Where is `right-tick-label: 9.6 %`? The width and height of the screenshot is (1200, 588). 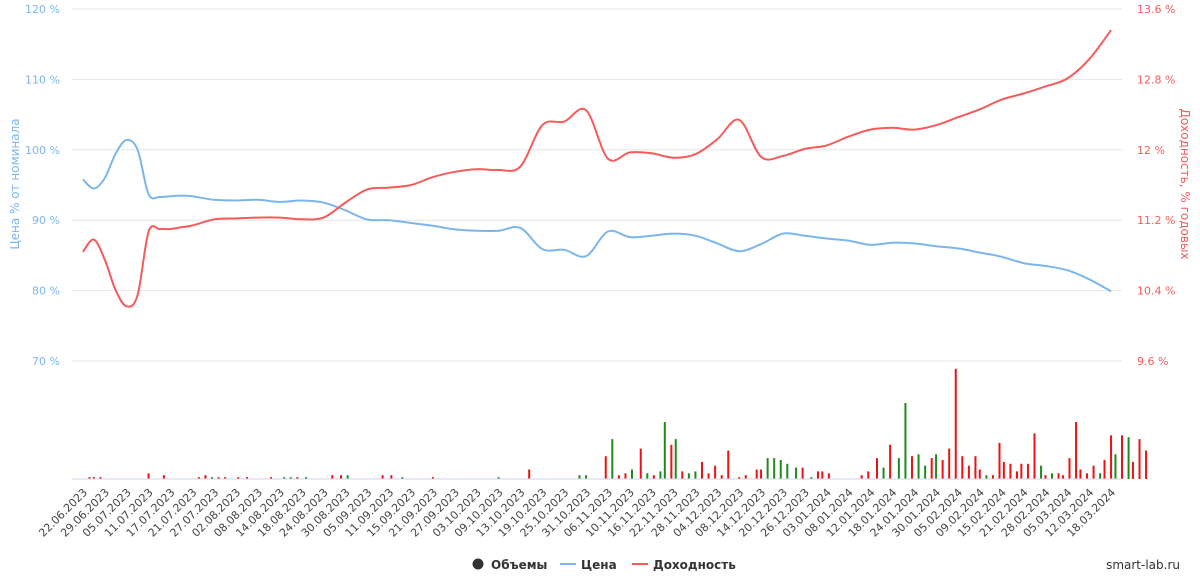 right-tick-label: 9.6 % is located at coordinates (1152, 361).